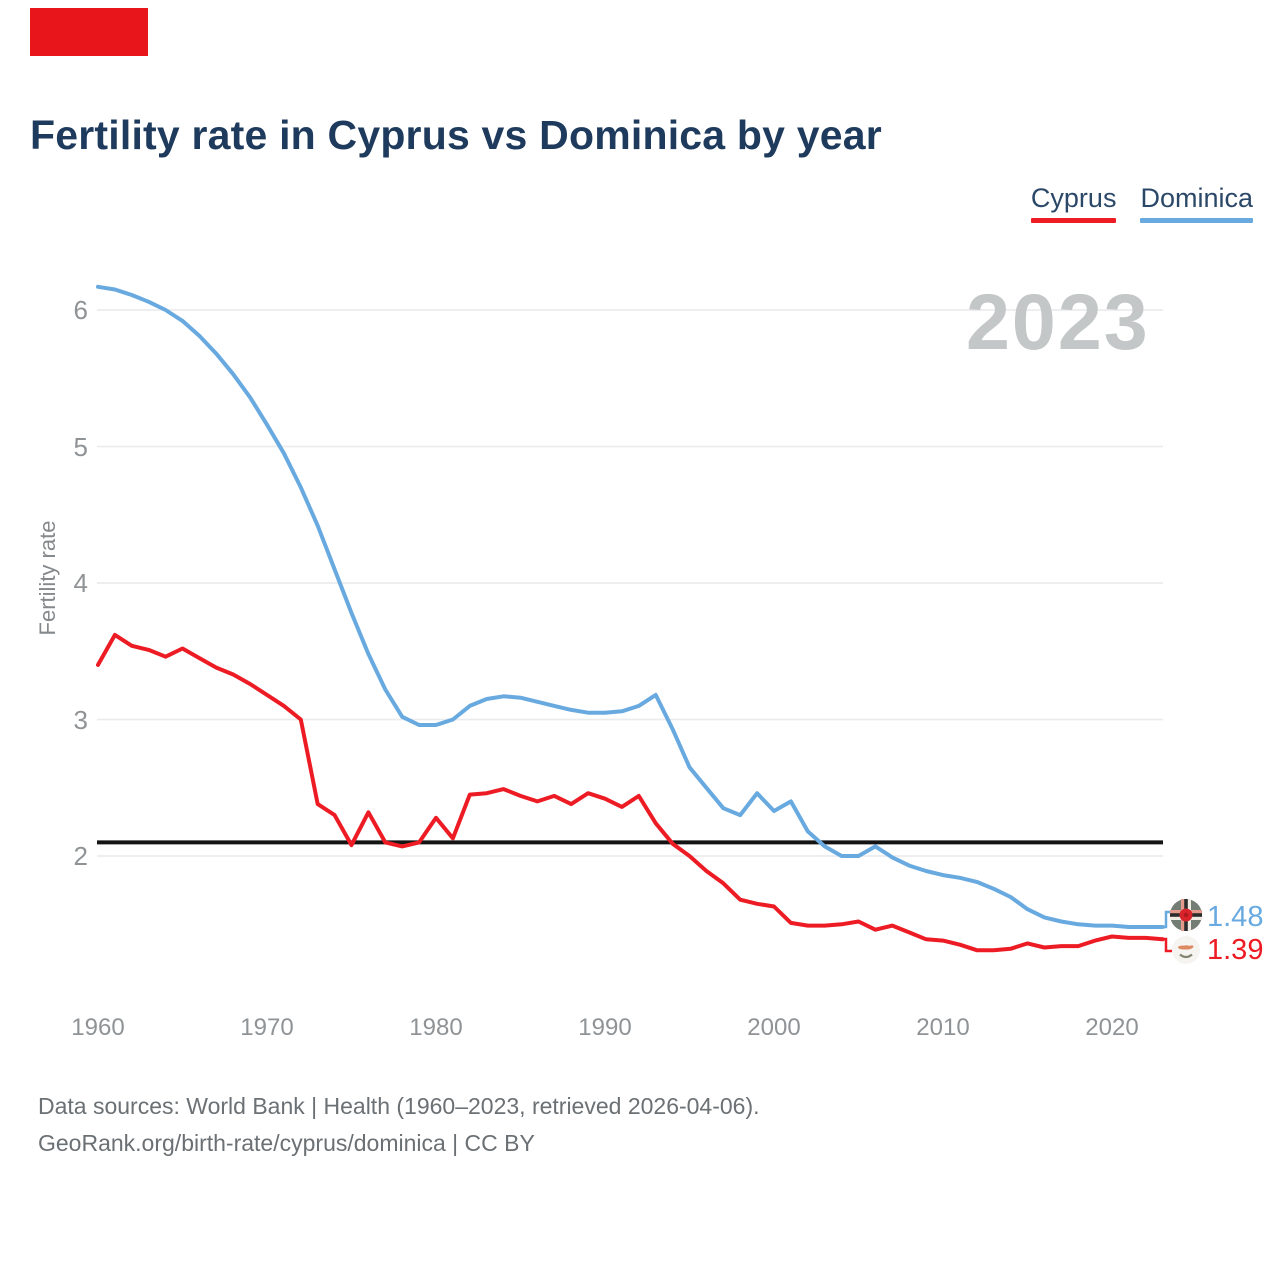  Describe the element at coordinates (1196, 220) in the screenshot. I see `legend-underline-dominica` at that location.